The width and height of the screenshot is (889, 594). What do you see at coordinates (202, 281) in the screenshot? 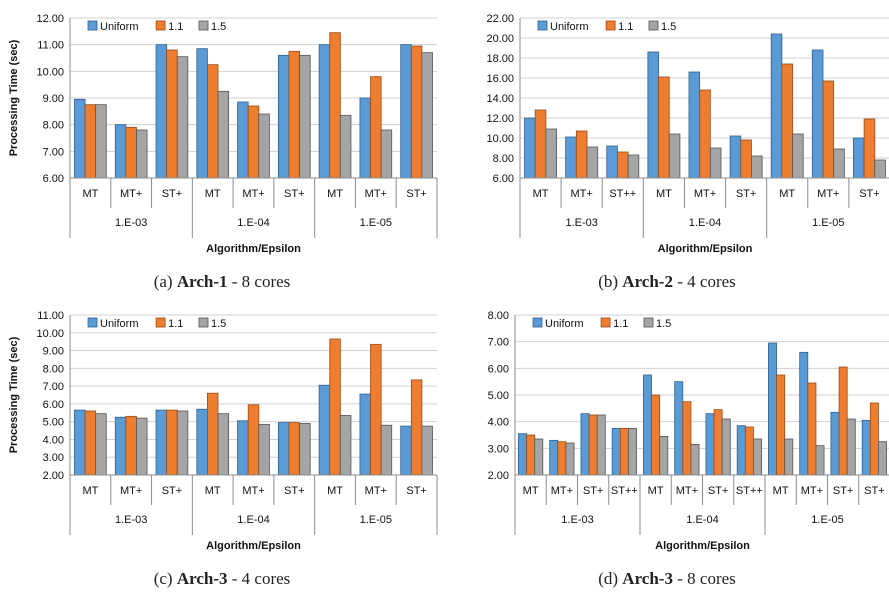
I see `caption-a-arch: Arch-1` at bounding box center [202, 281].